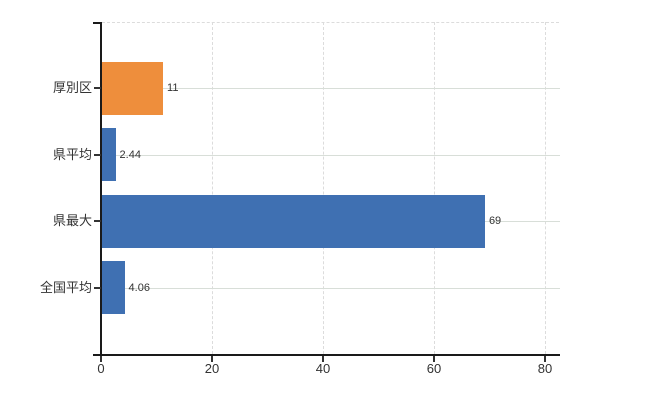 Image resolution: width=650 pixels, height=400 pixels. I want to click on y-axis-line, so click(101, 189).